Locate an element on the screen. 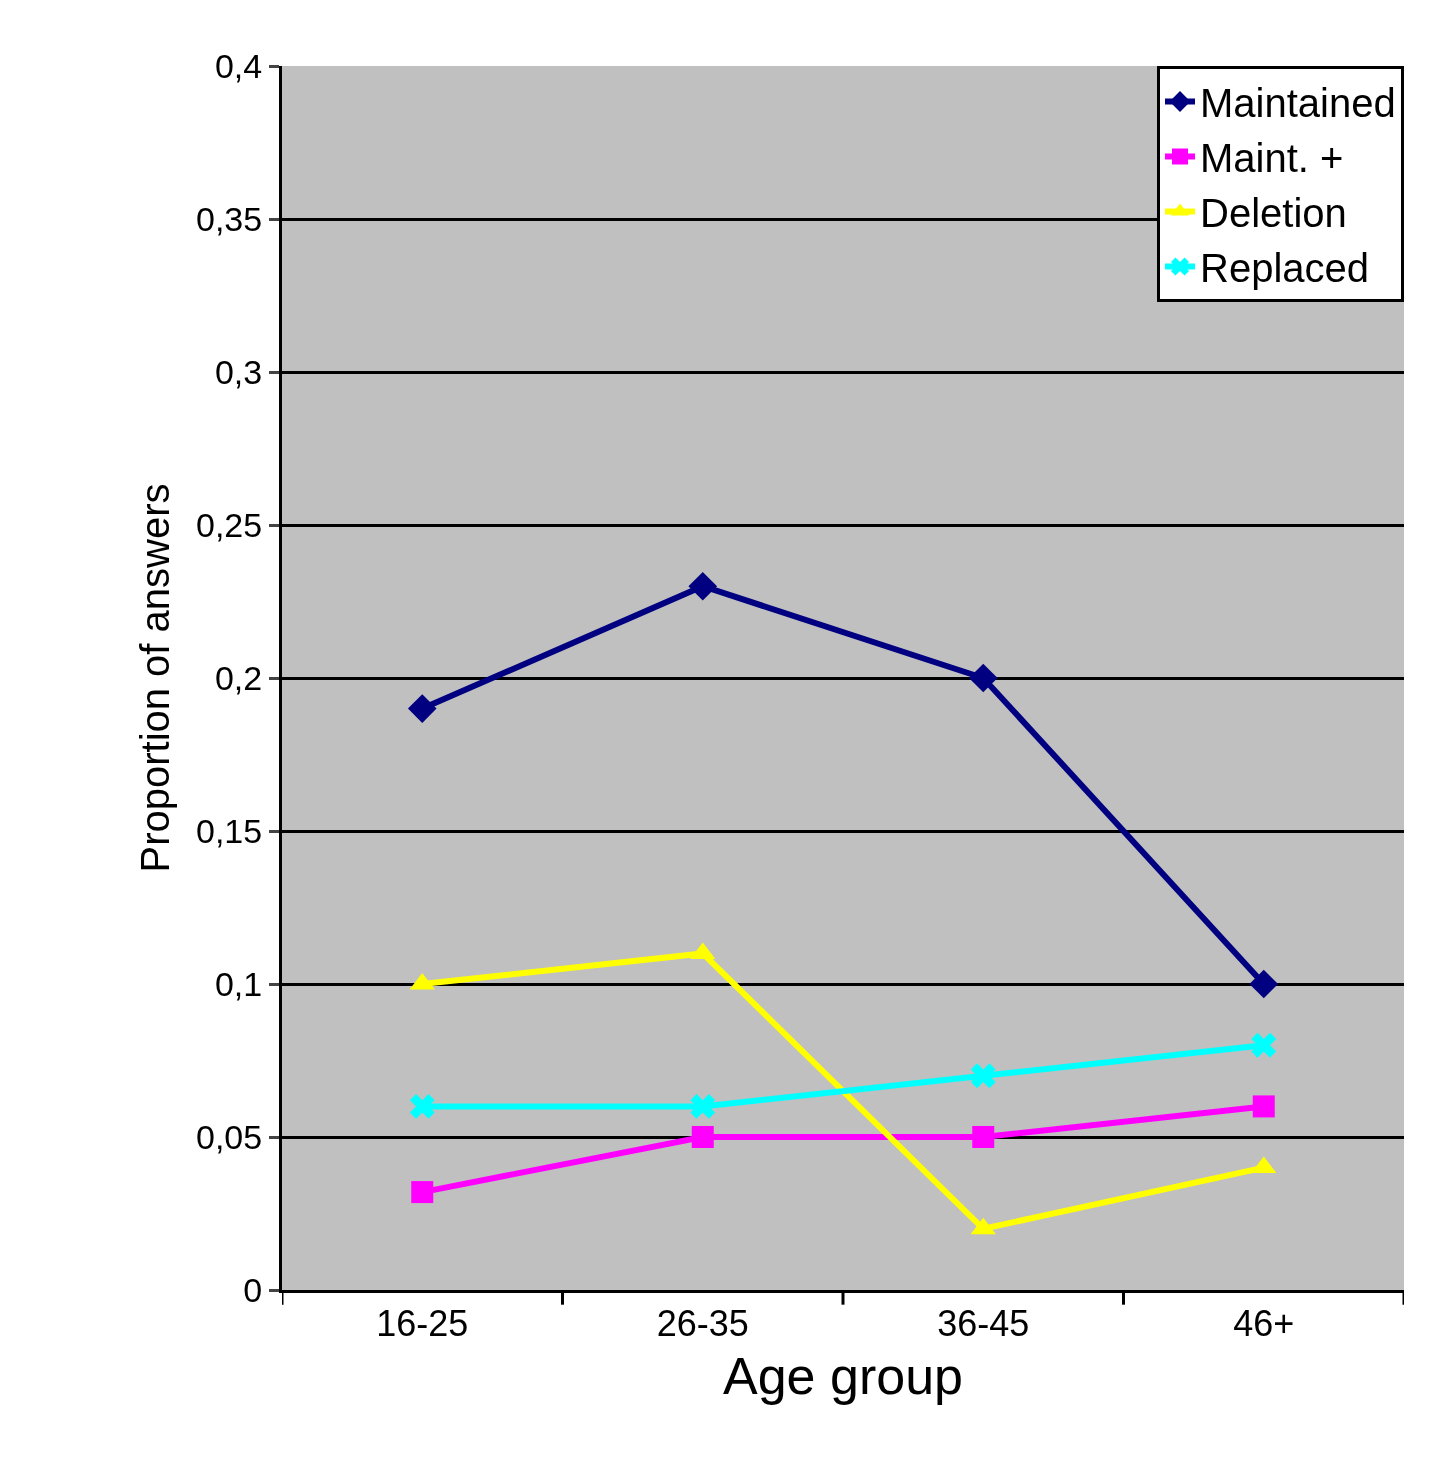  x-axis-title: Age group is located at coordinates (843, 1376).